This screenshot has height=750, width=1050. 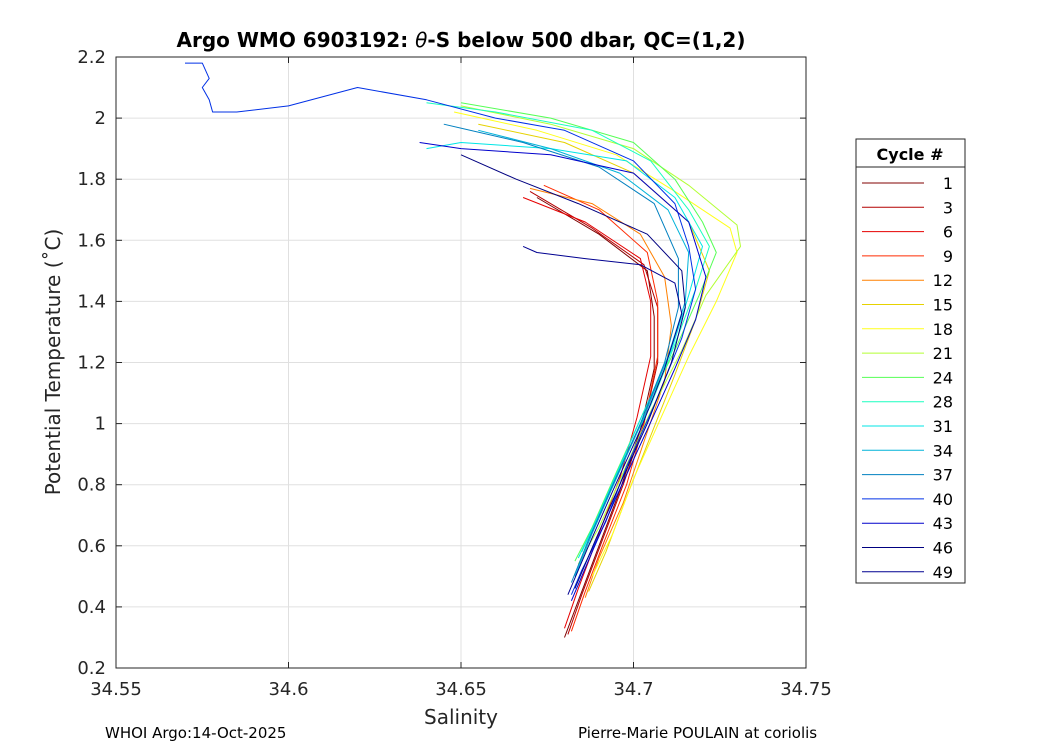 I want to click on y-tick-label: 2, so click(x=100, y=118).